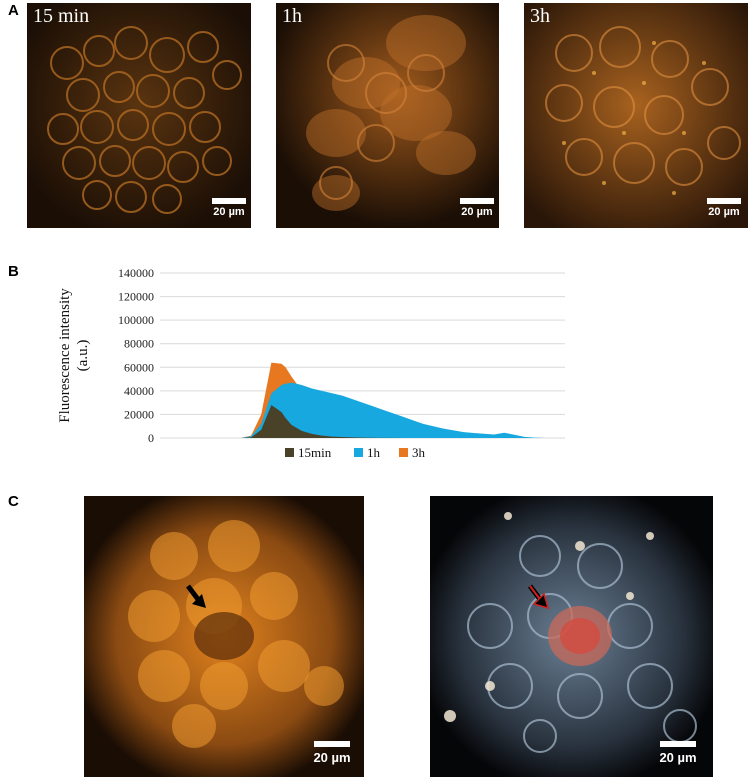  I want to click on y-tick-label: 120000, so click(136, 297).